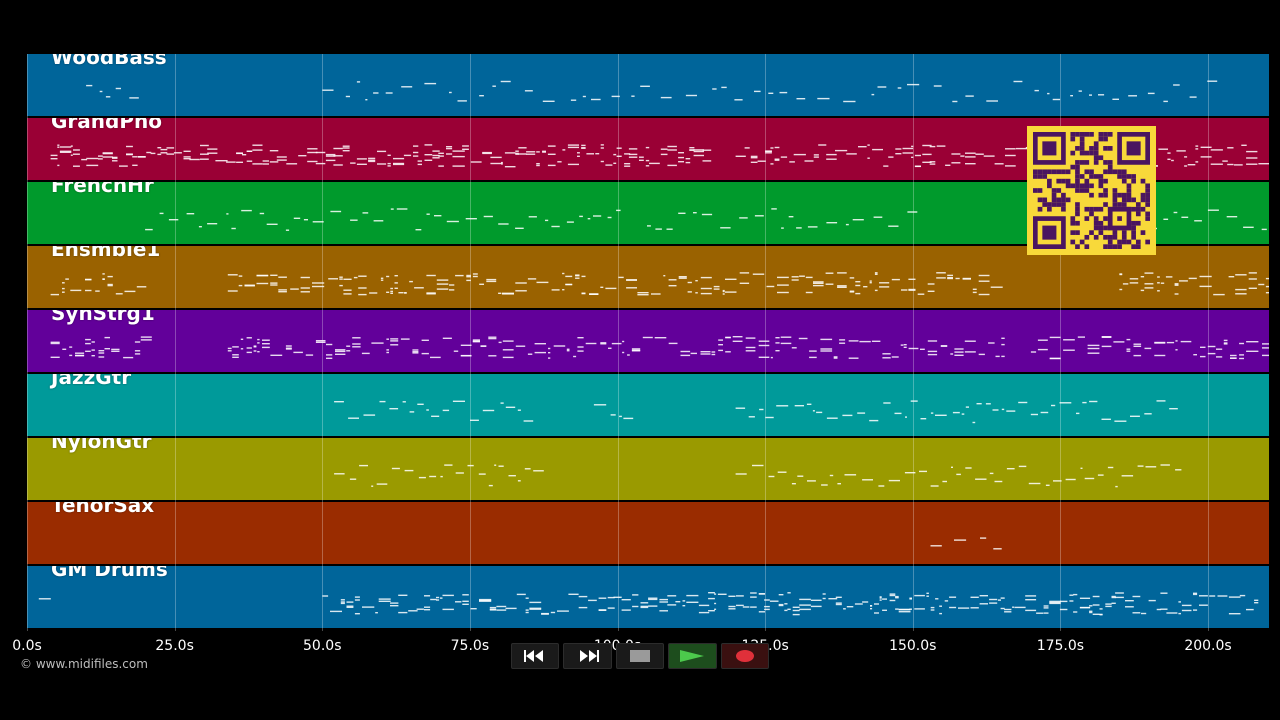 The image size is (1280, 720). Describe the element at coordinates (648, 405) in the screenshot. I see `track-lane-jazzgtr: JazzGtr` at that location.